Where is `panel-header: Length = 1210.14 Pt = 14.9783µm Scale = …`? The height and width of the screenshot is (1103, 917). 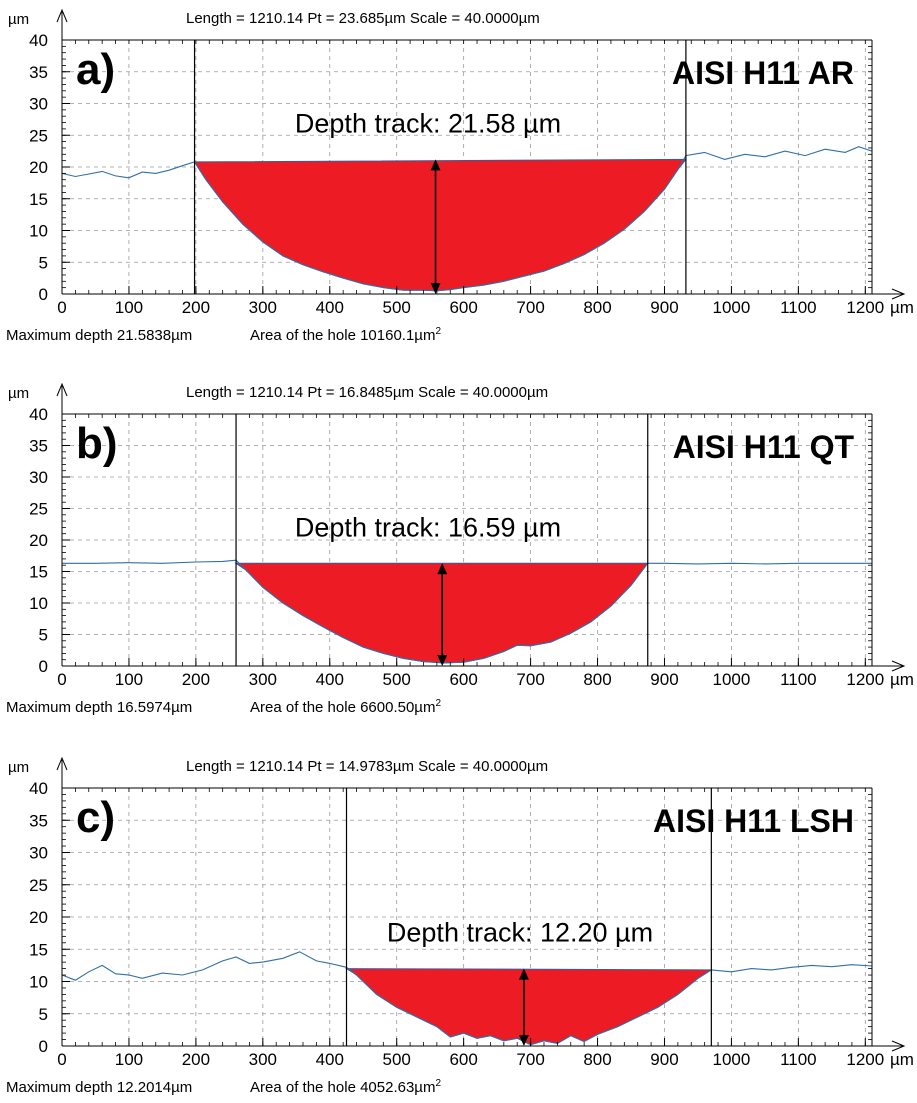 panel-header: Length = 1210.14 Pt = 14.9783µm Scale = … is located at coordinates (367, 766).